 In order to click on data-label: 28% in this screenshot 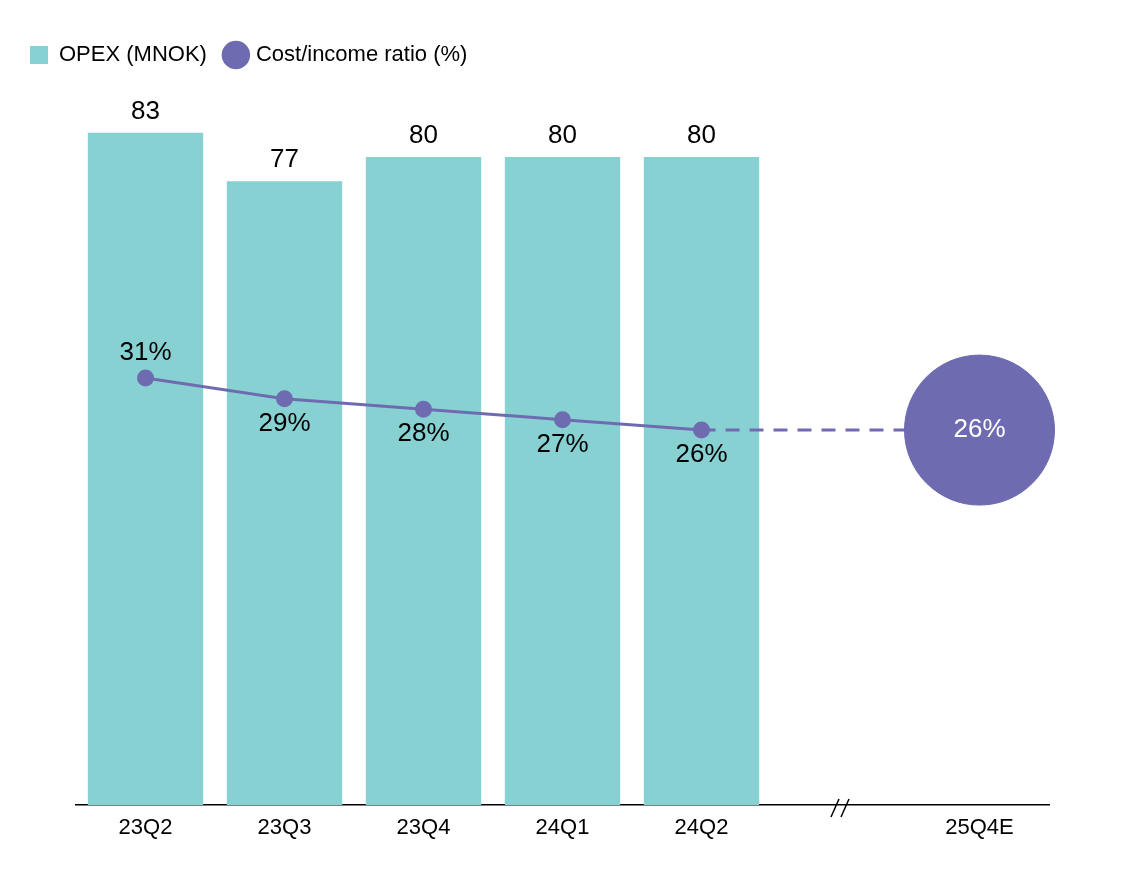, I will do `click(423, 432)`.